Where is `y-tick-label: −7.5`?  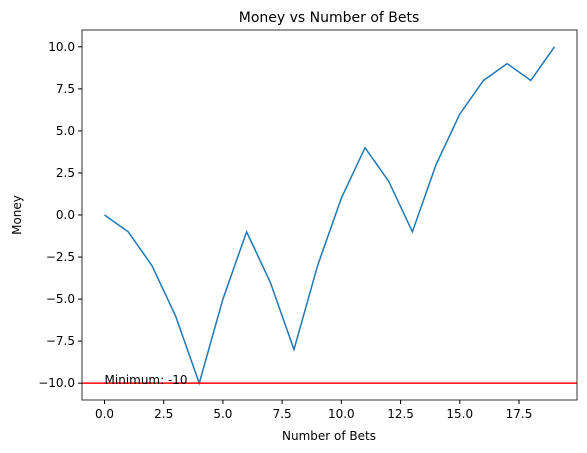
y-tick-label: −7.5 is located at coordinates (60, 341).